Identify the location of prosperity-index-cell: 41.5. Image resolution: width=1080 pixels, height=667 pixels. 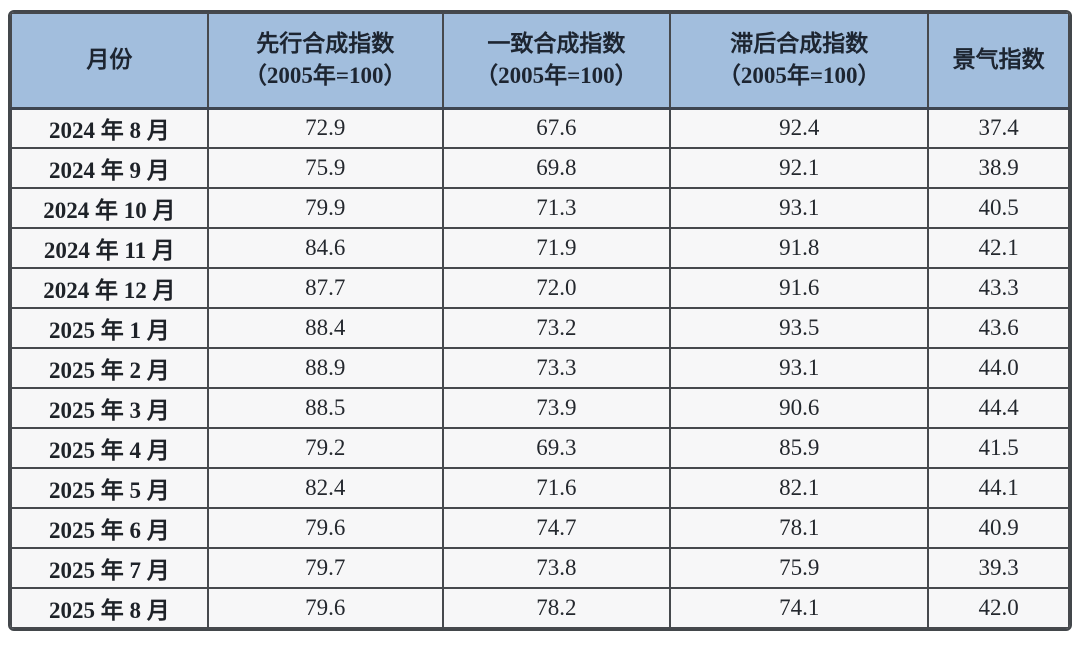
(998, 448).